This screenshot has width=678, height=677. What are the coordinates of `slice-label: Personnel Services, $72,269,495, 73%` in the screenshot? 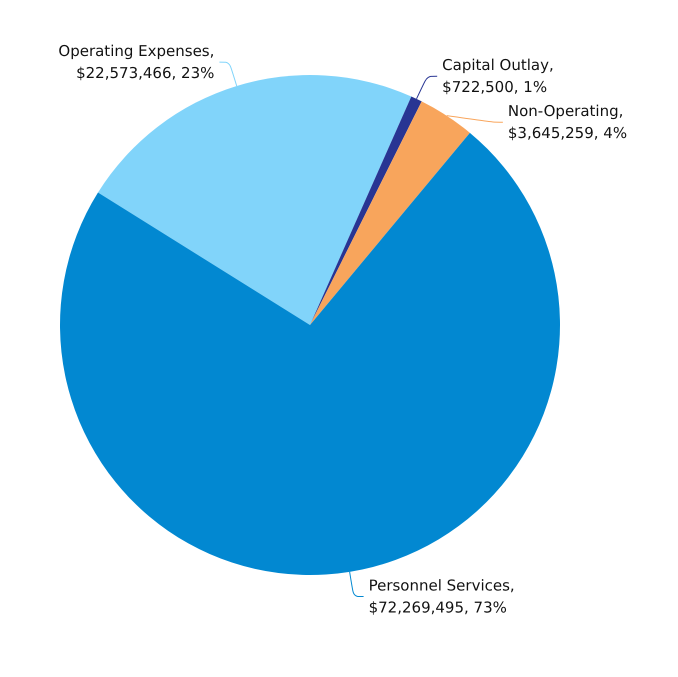 It's located at (441, 596).